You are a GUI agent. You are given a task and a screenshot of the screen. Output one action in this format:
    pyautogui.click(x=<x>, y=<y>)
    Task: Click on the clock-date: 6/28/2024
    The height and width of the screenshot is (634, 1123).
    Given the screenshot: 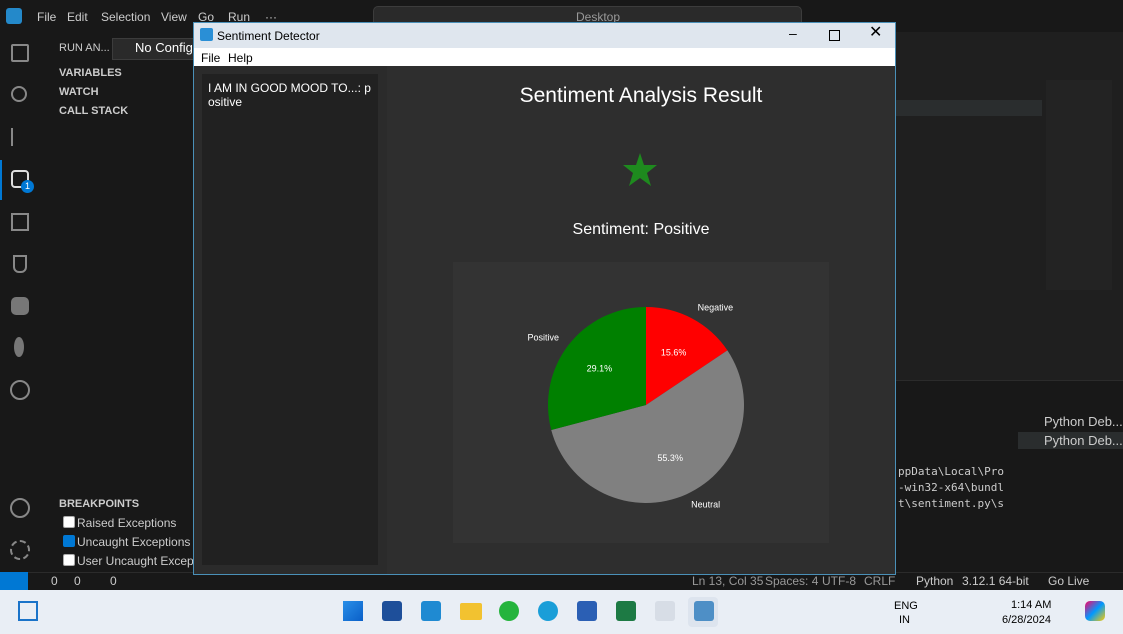 What is the action you would take?
    pyautogui.click(x=1026, y=620)
    